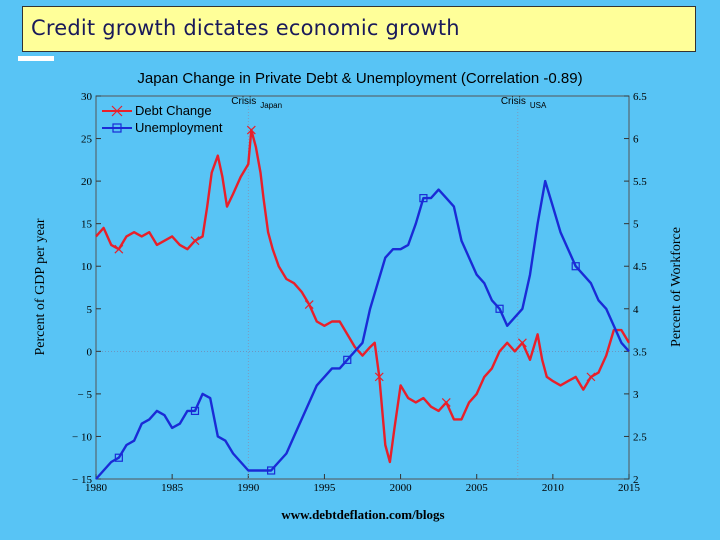  I want to click on left-tick-label: 10, so click(87, 267).